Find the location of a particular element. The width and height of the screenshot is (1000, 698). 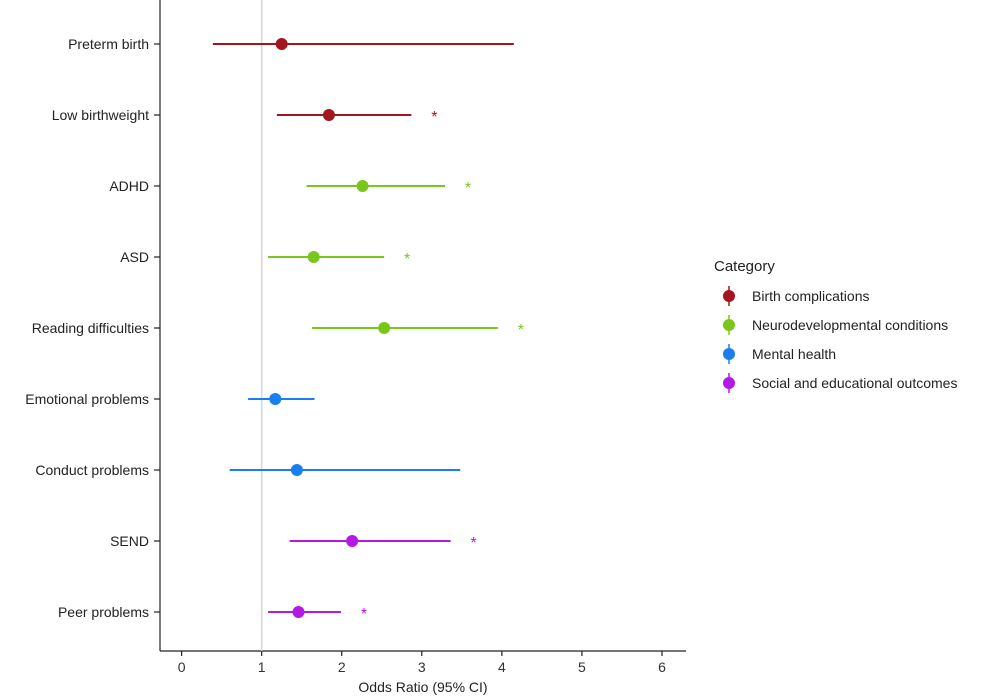

x-tick-label: 4 is located at coordinates (502, 667).